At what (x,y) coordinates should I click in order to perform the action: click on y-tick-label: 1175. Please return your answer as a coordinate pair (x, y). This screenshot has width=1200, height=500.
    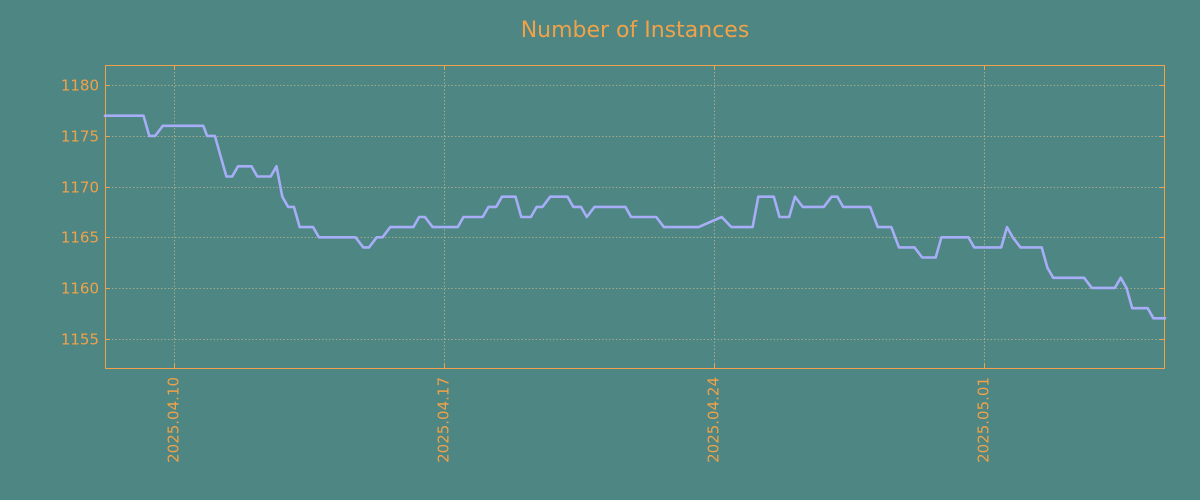
    Looking at the image, I should click on (80, 137).